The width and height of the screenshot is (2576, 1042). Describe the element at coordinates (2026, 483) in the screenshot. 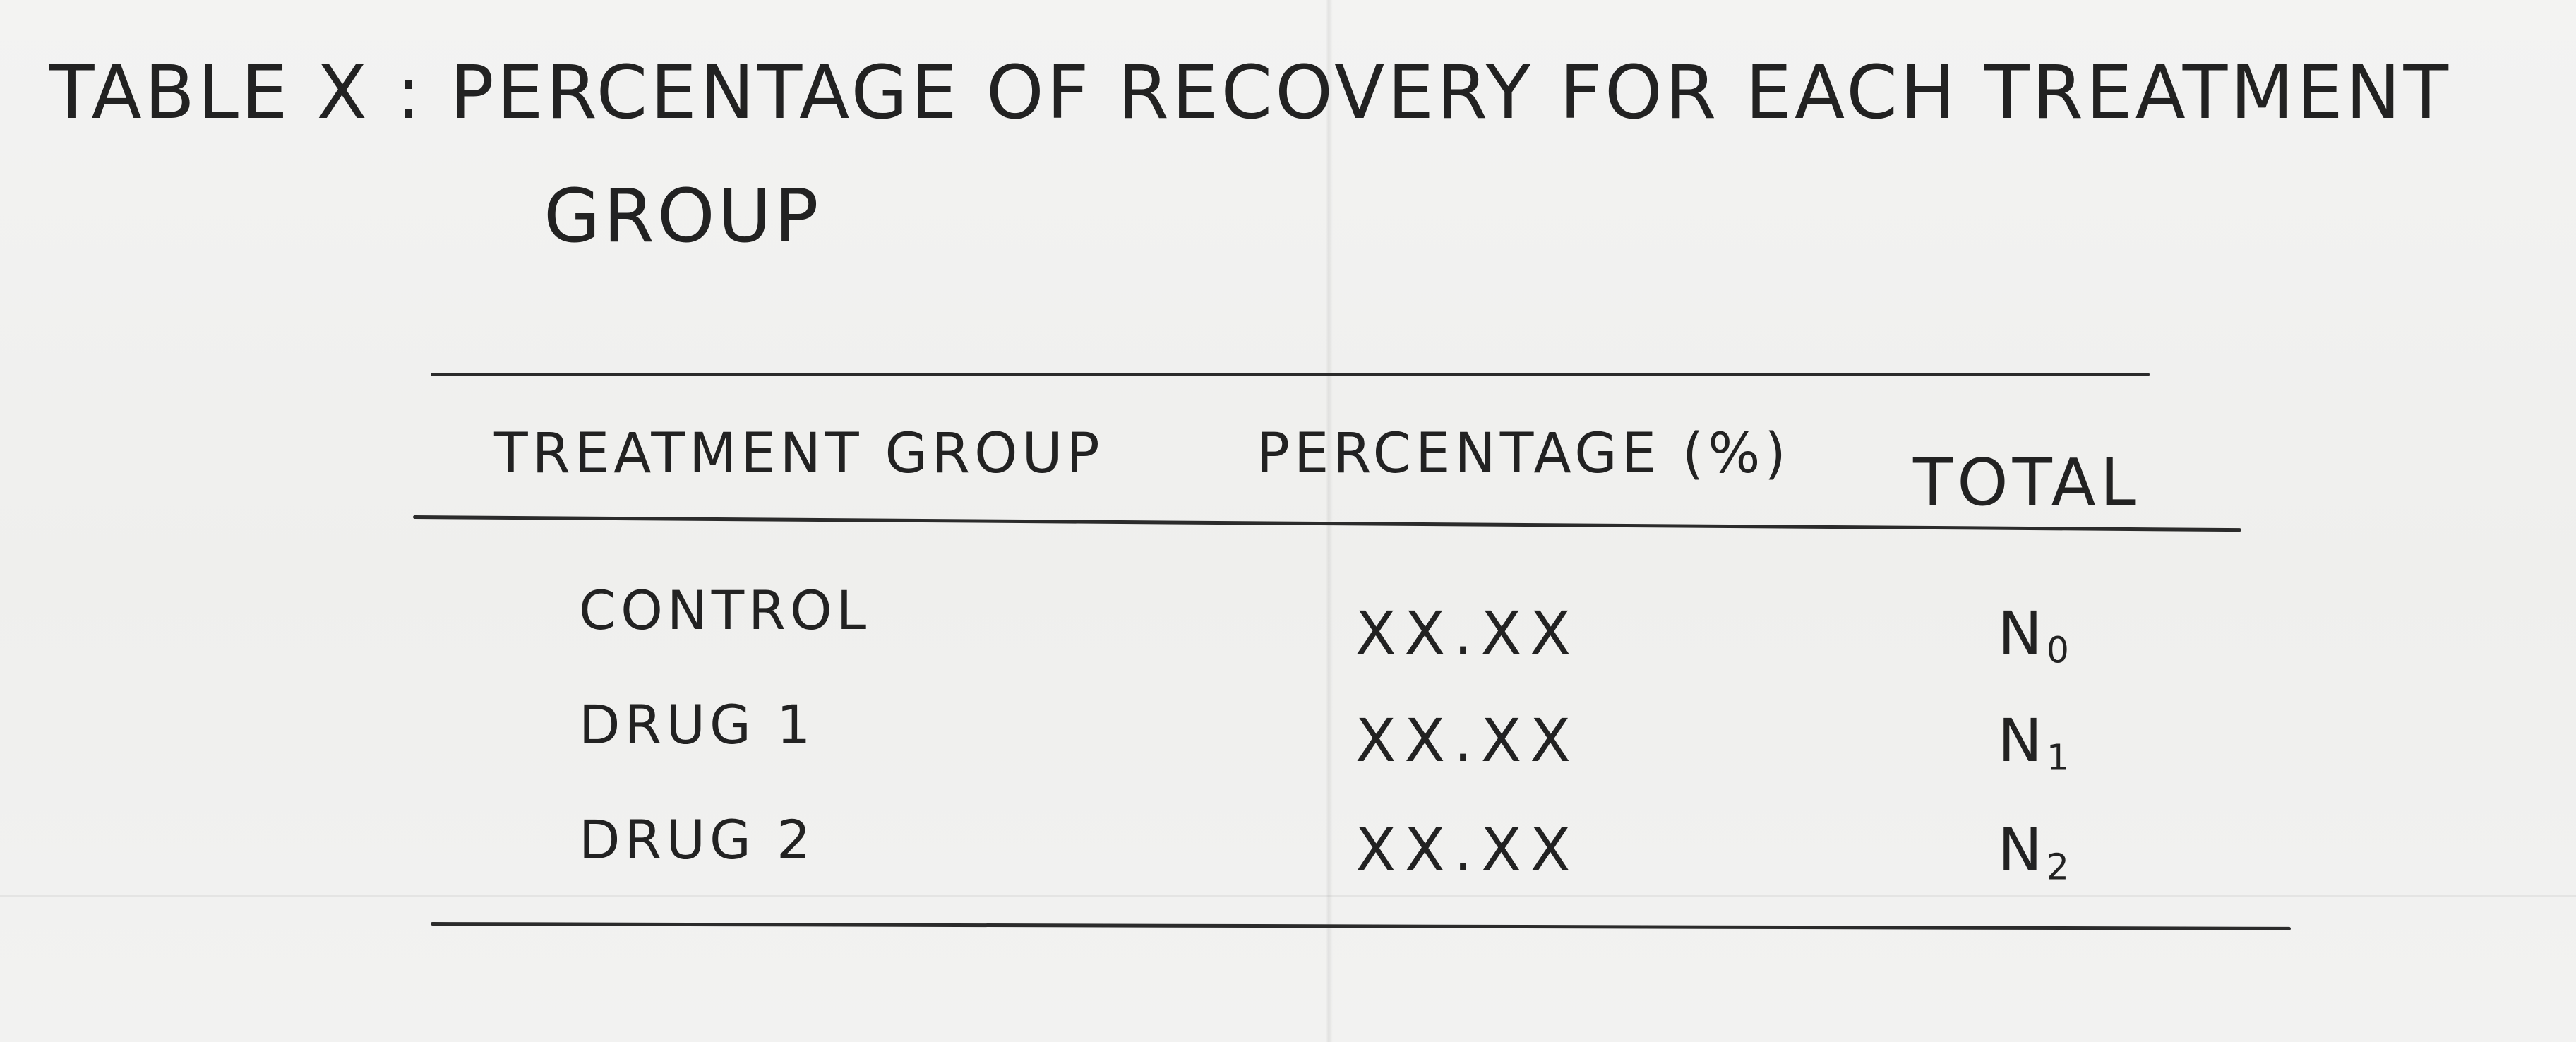

I see `header-total: TOTAL` at that location.